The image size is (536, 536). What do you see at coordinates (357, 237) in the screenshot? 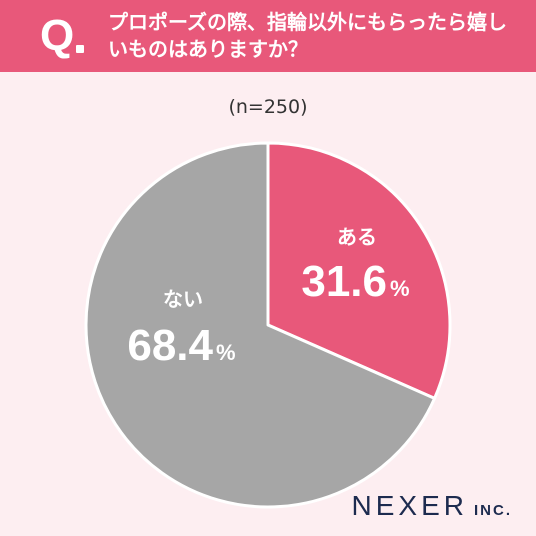
I see `slice-label-yes: ある` at bounding box center [357, 237].